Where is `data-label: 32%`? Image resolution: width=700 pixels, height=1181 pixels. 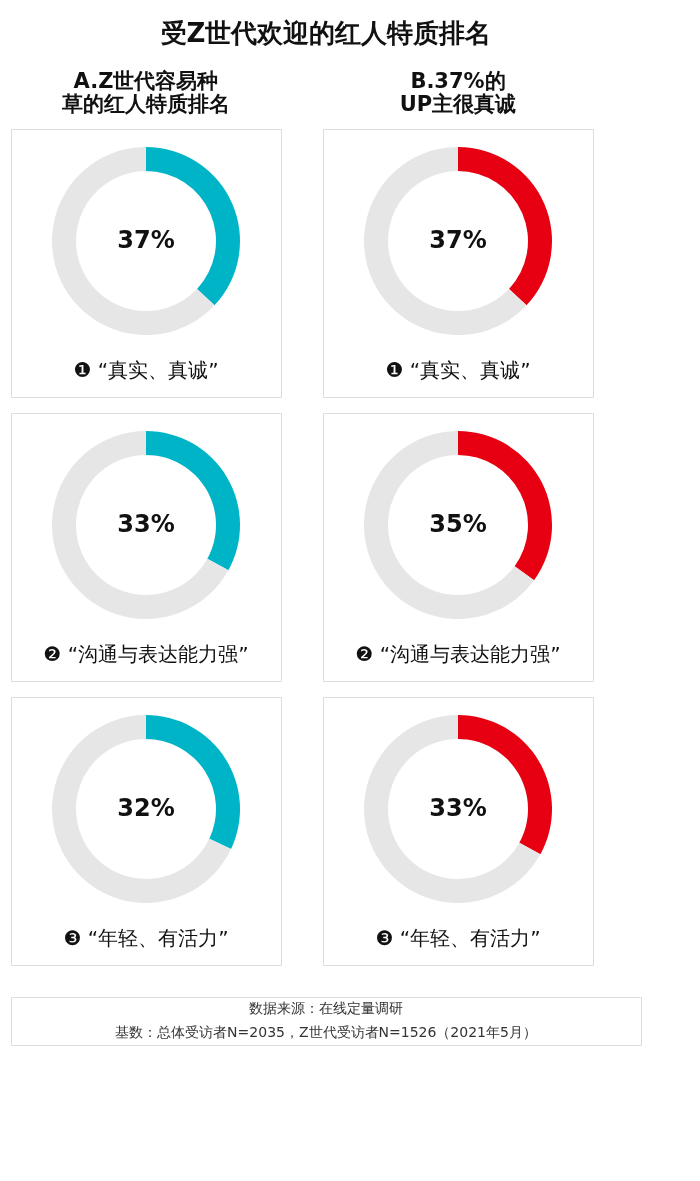 data-label: 32% is located at coordinates (146, 808).